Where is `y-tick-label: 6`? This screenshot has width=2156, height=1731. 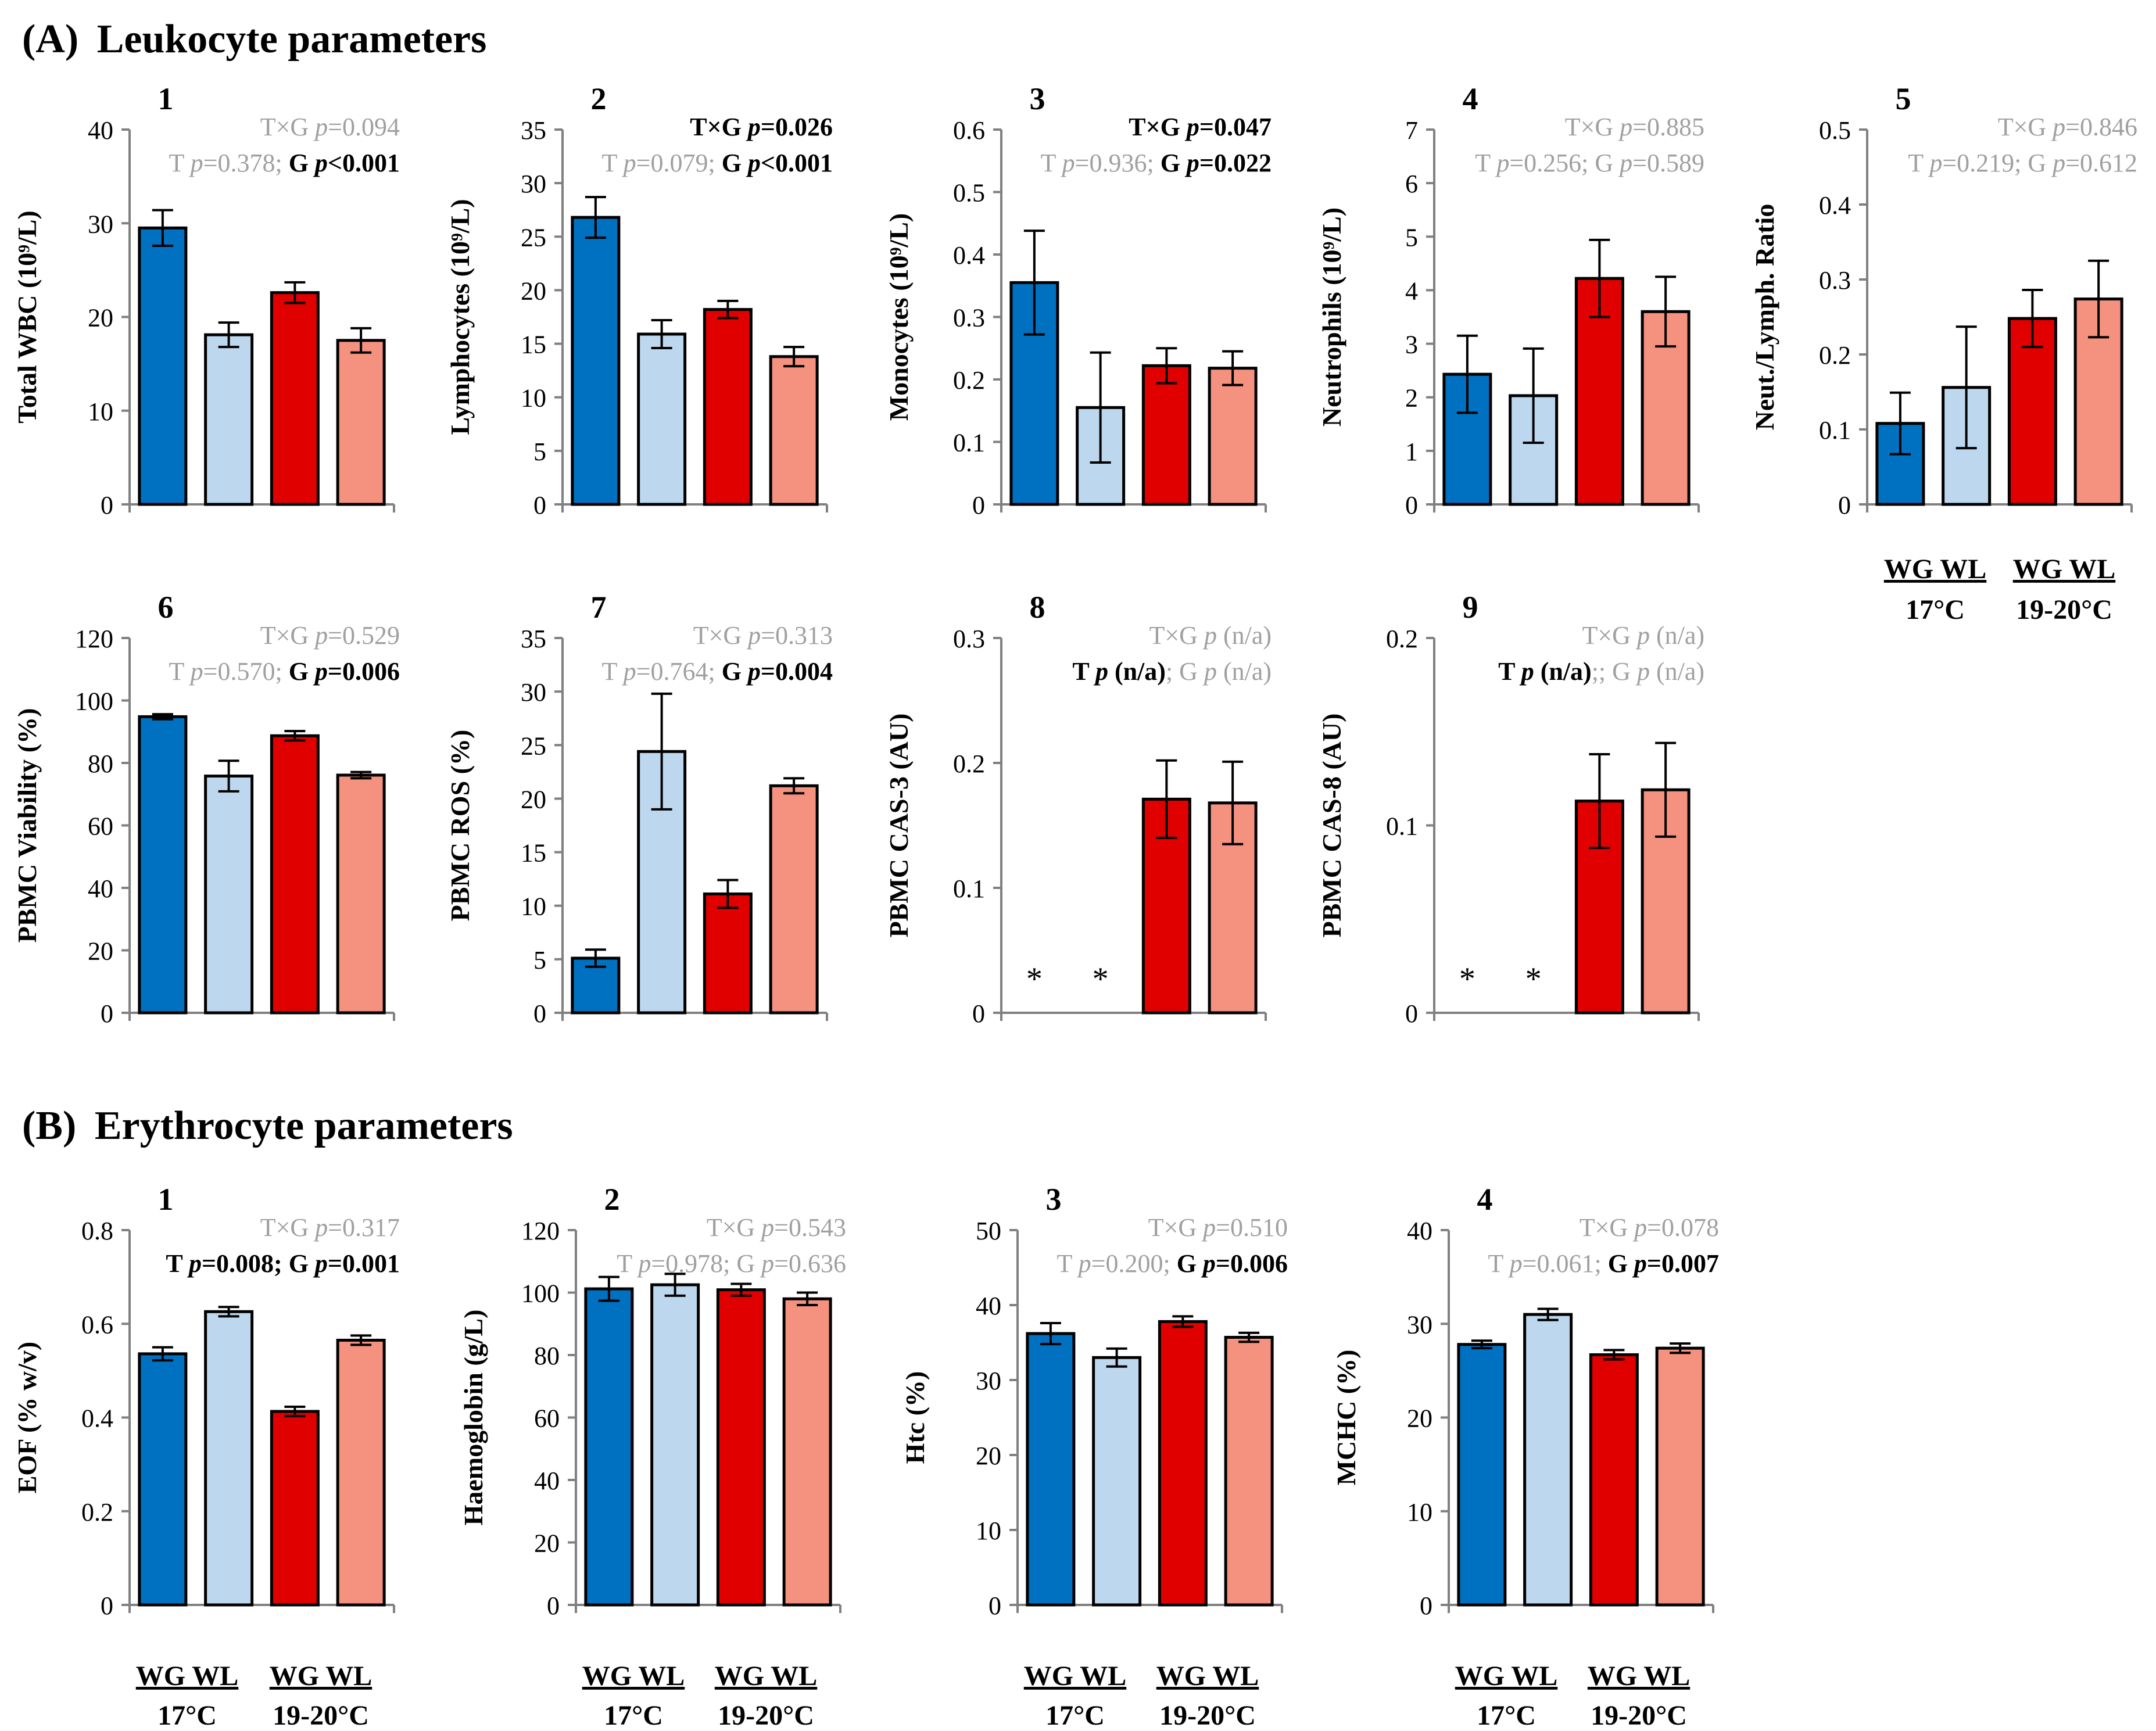
y-tick-label: 6 is located at coordinates (1411, 184).